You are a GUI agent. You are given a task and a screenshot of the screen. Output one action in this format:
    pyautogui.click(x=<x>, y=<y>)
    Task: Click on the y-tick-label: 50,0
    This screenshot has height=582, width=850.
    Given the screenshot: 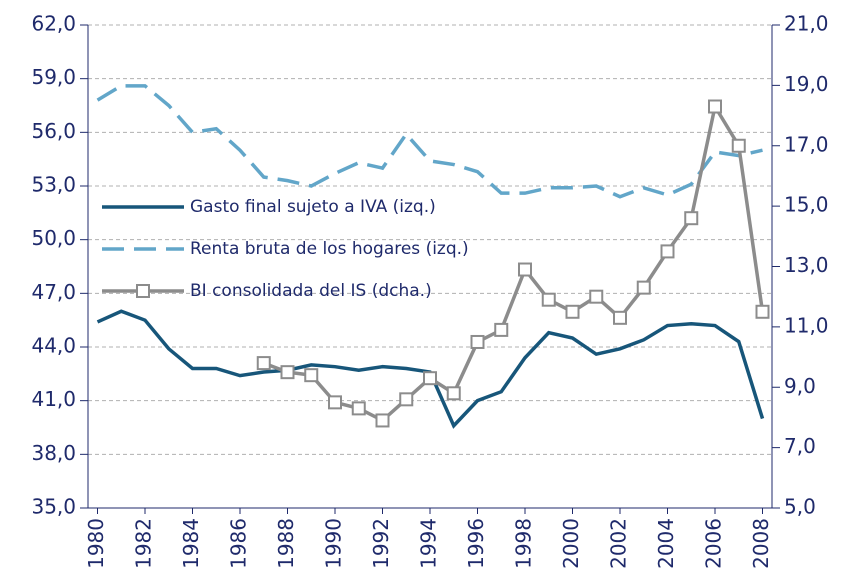 What is the action you would take?
    pyautogui.click(x=53, y=238)
    